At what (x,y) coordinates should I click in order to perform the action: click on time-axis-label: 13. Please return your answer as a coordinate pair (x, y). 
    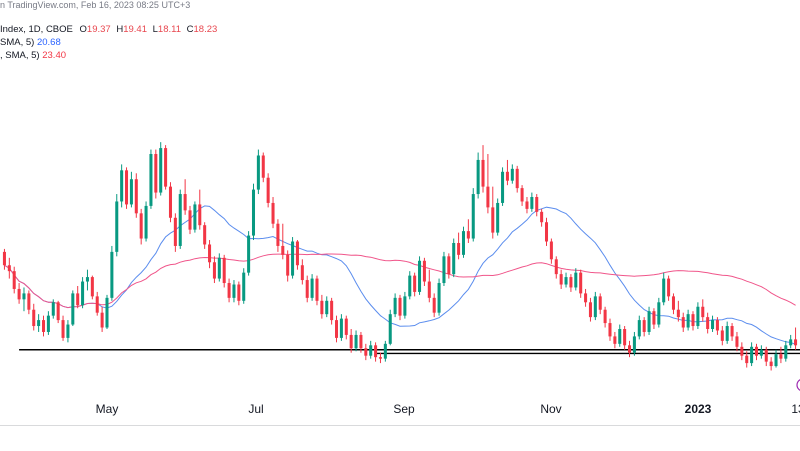
    Looking at the image, I should click on (795, 409).